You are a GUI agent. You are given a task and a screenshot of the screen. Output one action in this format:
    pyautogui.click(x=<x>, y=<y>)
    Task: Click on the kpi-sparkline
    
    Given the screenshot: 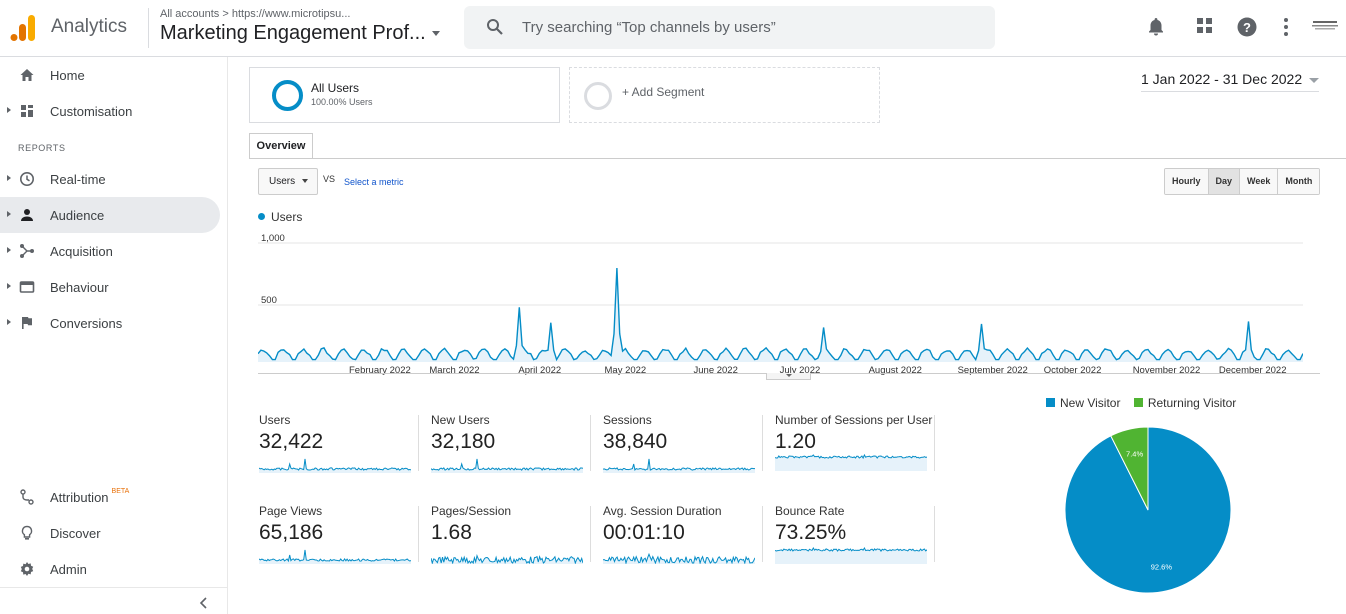 What is the action you would take?
    pyautogui.click(x=335, y=556)
    